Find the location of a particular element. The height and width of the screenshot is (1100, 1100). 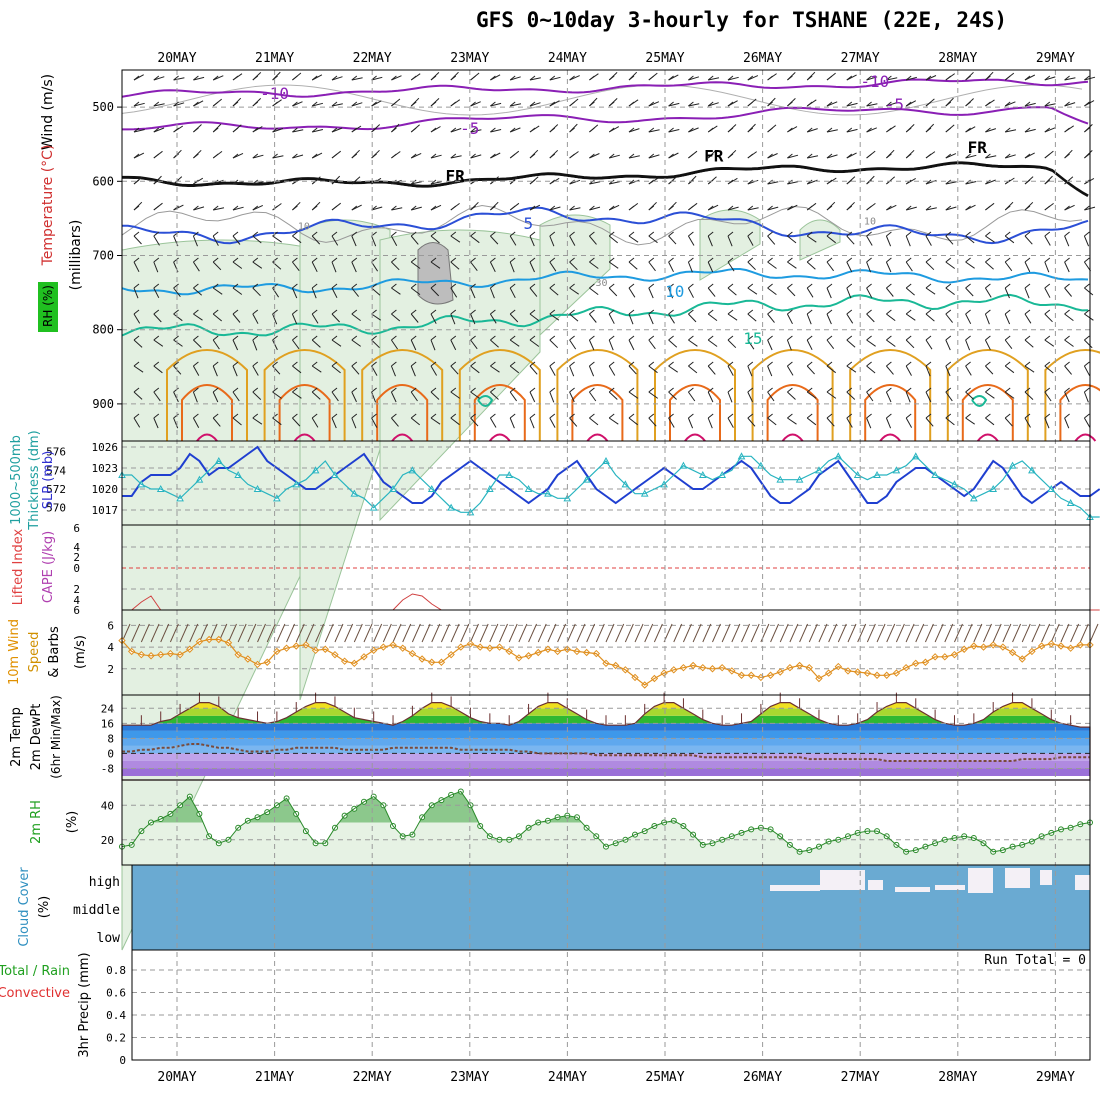

cape-tick-label: 0 is located at coordinates (76, 568).